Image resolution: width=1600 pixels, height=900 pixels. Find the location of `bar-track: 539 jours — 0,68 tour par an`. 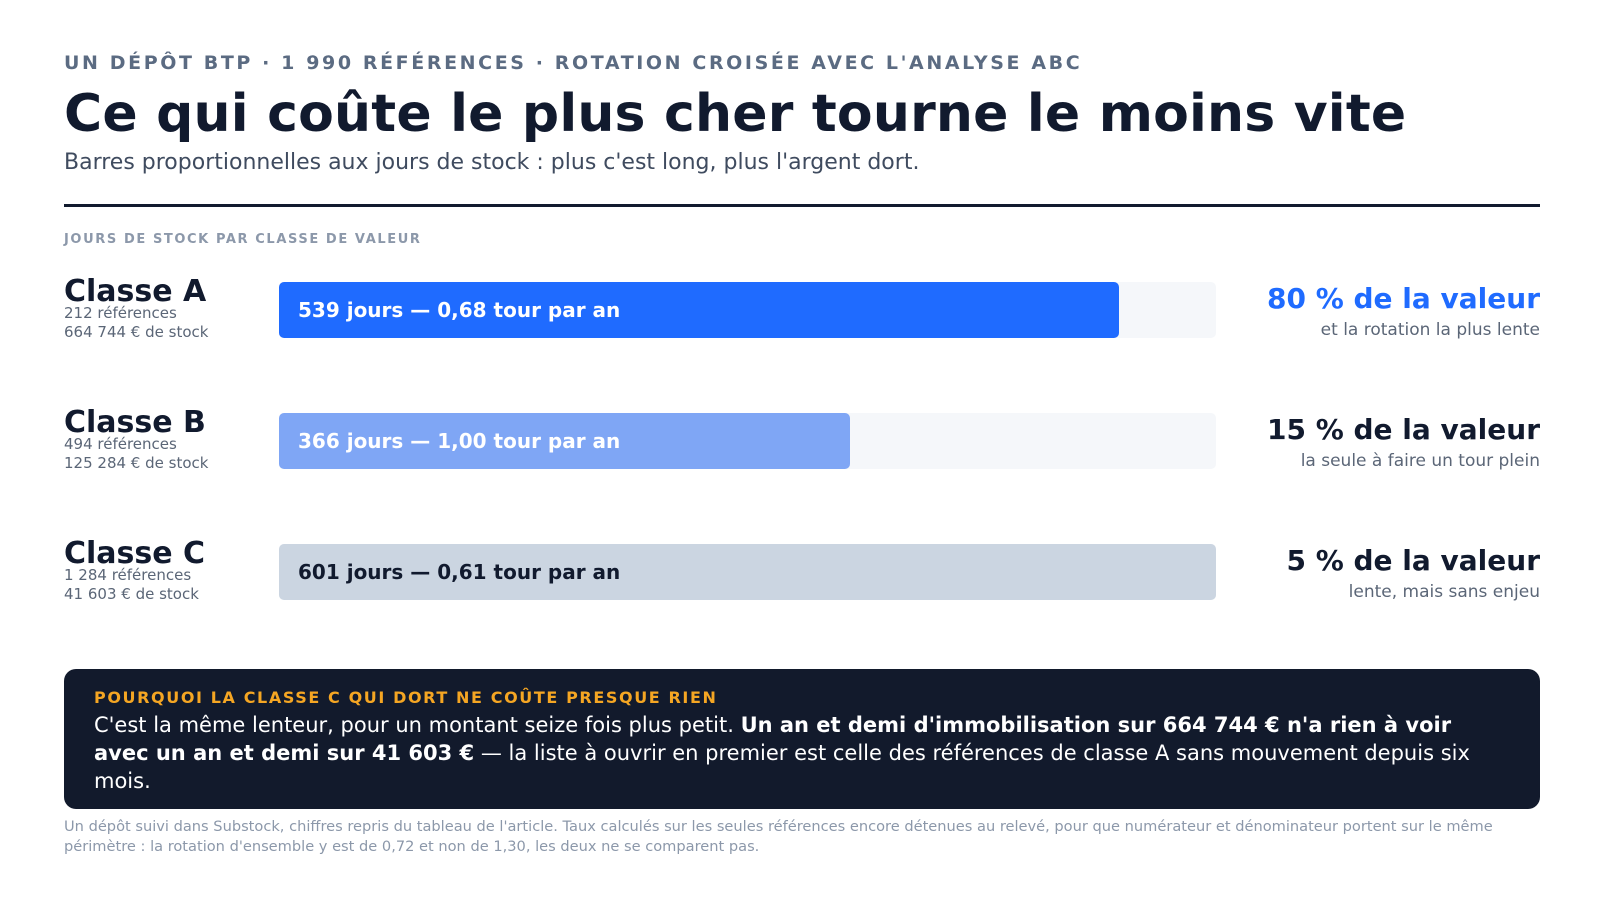

bar-track: 539 jours — 0,68 tour par an is located at coordinates (747, 310).